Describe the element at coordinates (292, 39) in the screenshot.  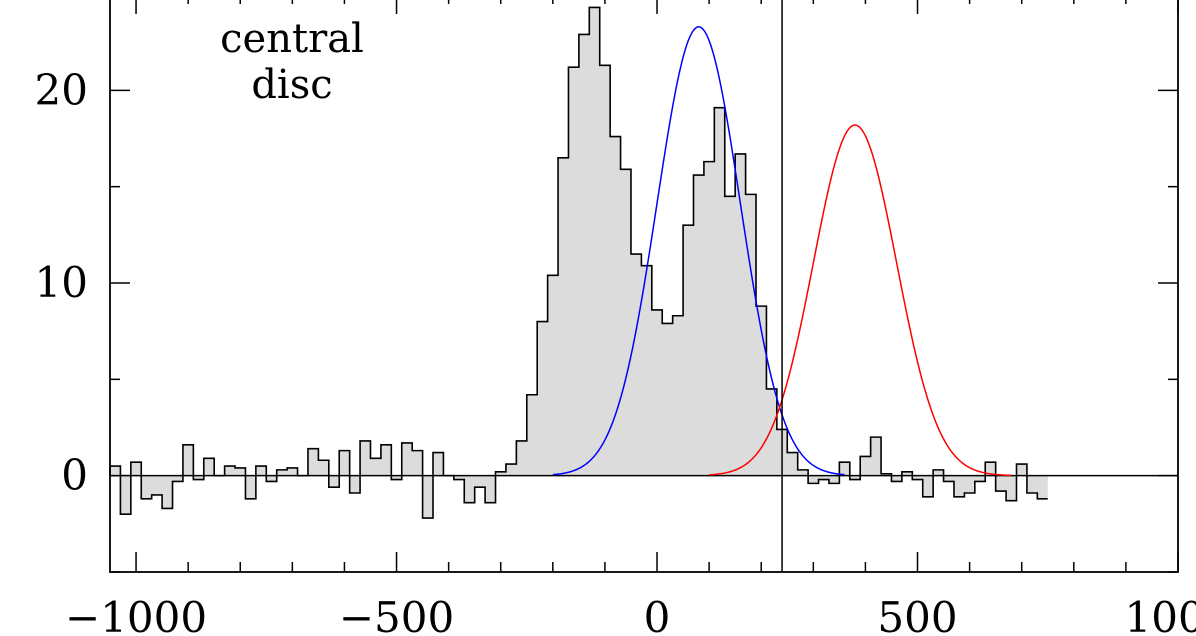
I see `annotation-line-1: central` at that location.